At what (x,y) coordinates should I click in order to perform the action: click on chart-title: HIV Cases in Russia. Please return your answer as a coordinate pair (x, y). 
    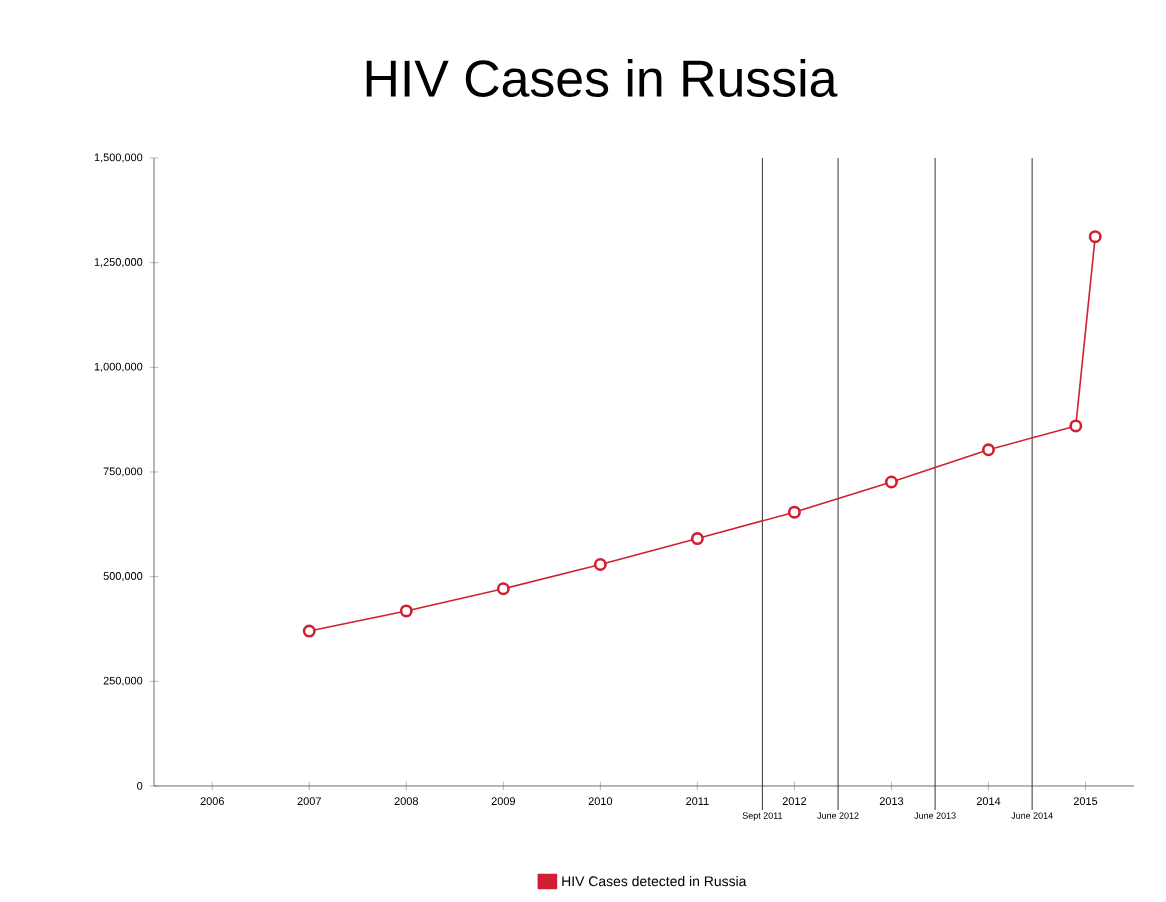
    Looking at the image, I should click on (602, 77).